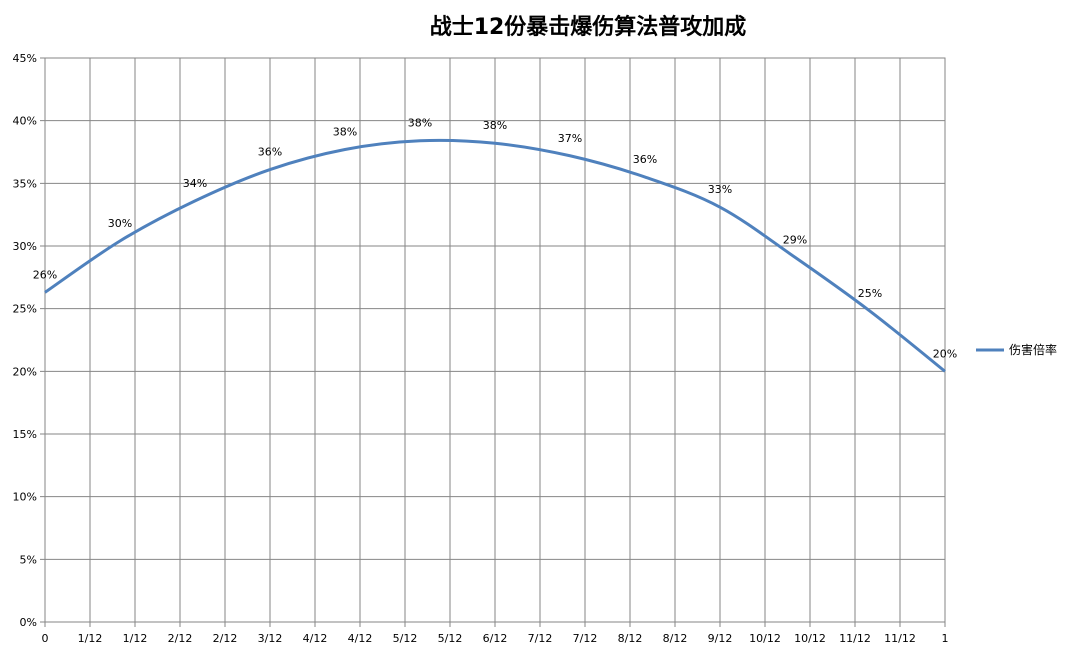 The width and height of the screenshot is (1075, 657). I want to click on legend: 伤害倍率, so click(1016, 349).